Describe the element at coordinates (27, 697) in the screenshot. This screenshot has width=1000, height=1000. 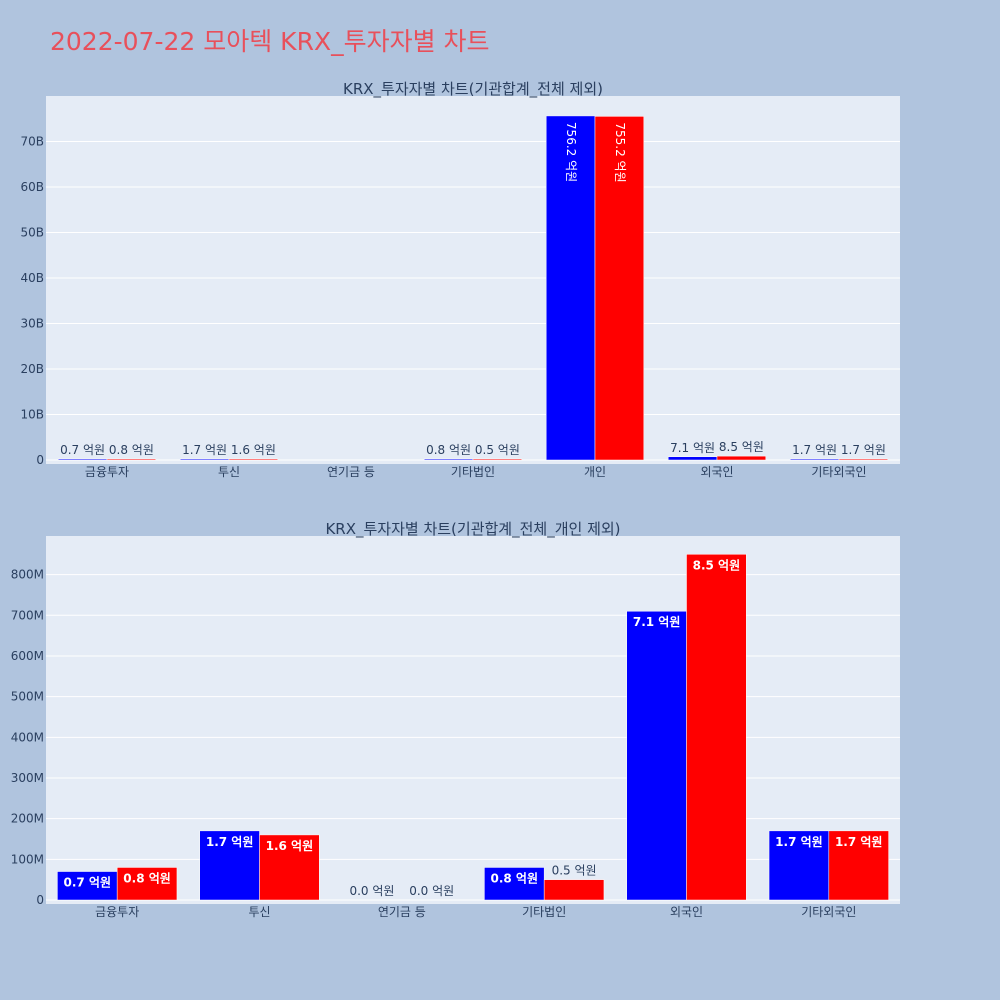
I see `y-tick-label: 500M` at that location.